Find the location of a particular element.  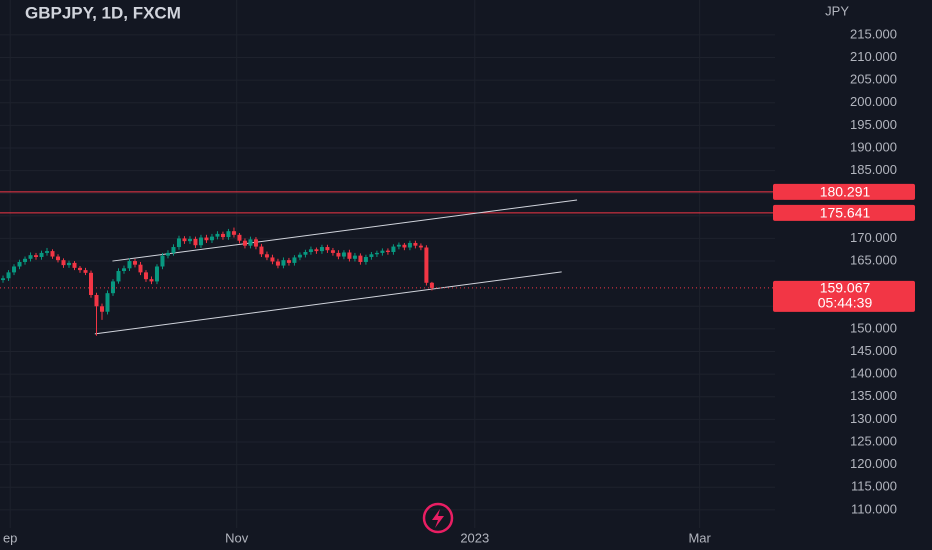

x-tick-label: Nov is located at coordinates (237, 537).